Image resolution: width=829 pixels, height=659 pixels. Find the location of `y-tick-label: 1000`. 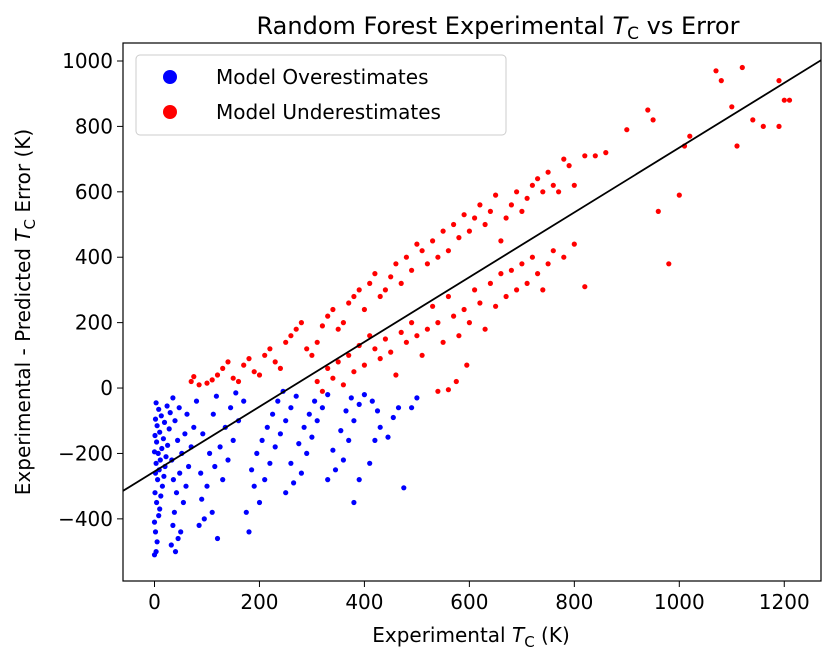

y-tick-label: 1000 is located at coordinates (87, 61).